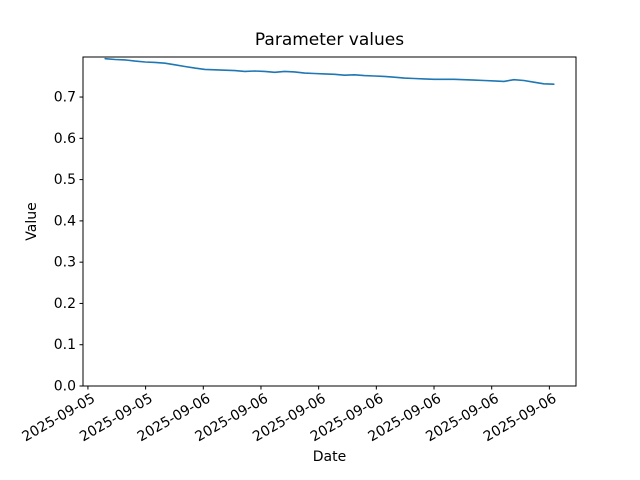 The width and height of the screenshot is (640, 480). I want to click on chart-title: Parameter values, so click(329, 40).